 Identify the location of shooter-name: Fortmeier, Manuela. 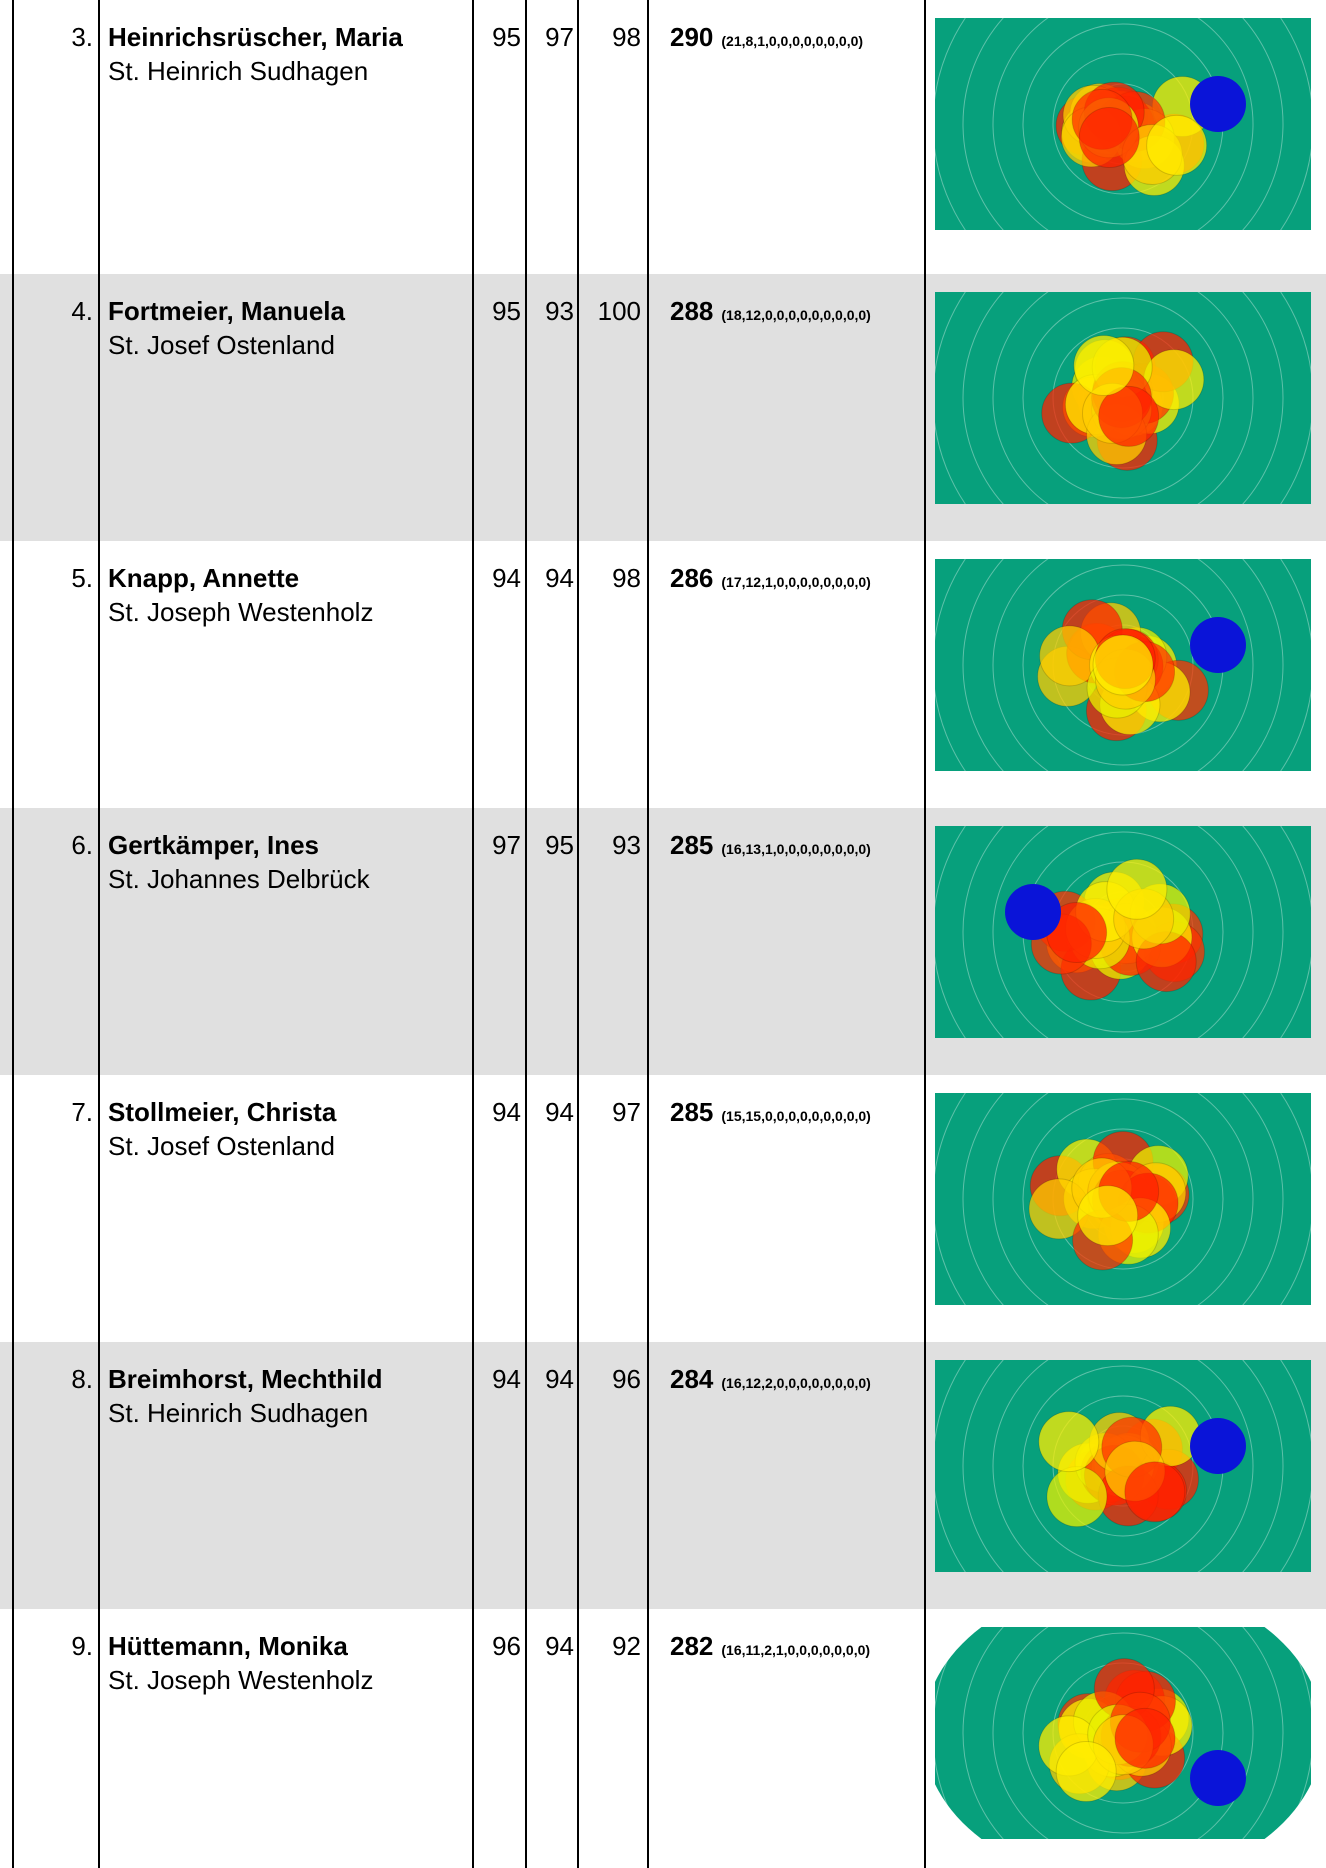
(226, 311).